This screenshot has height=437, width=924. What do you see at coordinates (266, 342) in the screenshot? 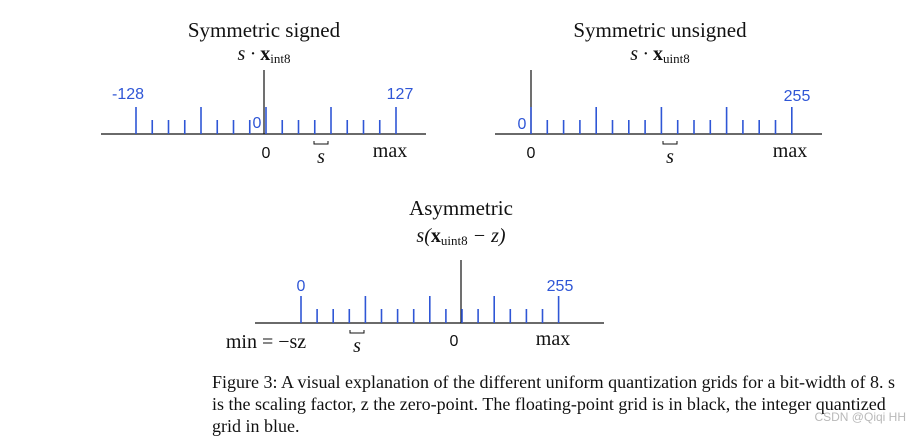
I see `min-label: min = −sz` at bounding box center [266, 342].